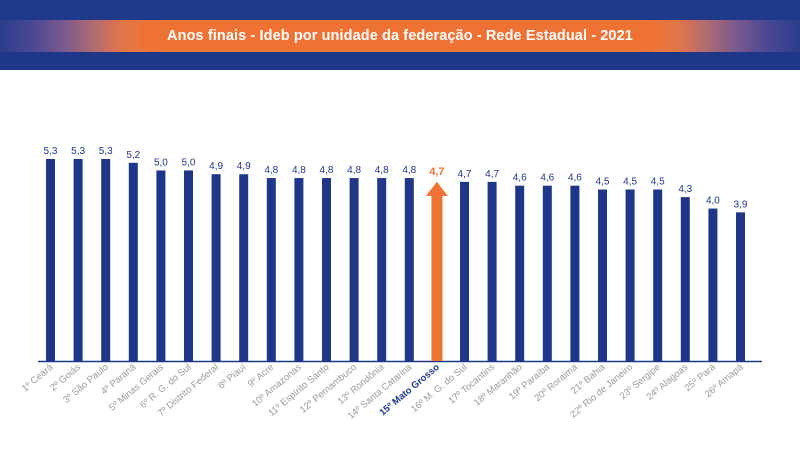  What do you see at coordinates (685, 189) in the screenshot?
I see `value-label: 4,3` at bounding box center [685, 189].